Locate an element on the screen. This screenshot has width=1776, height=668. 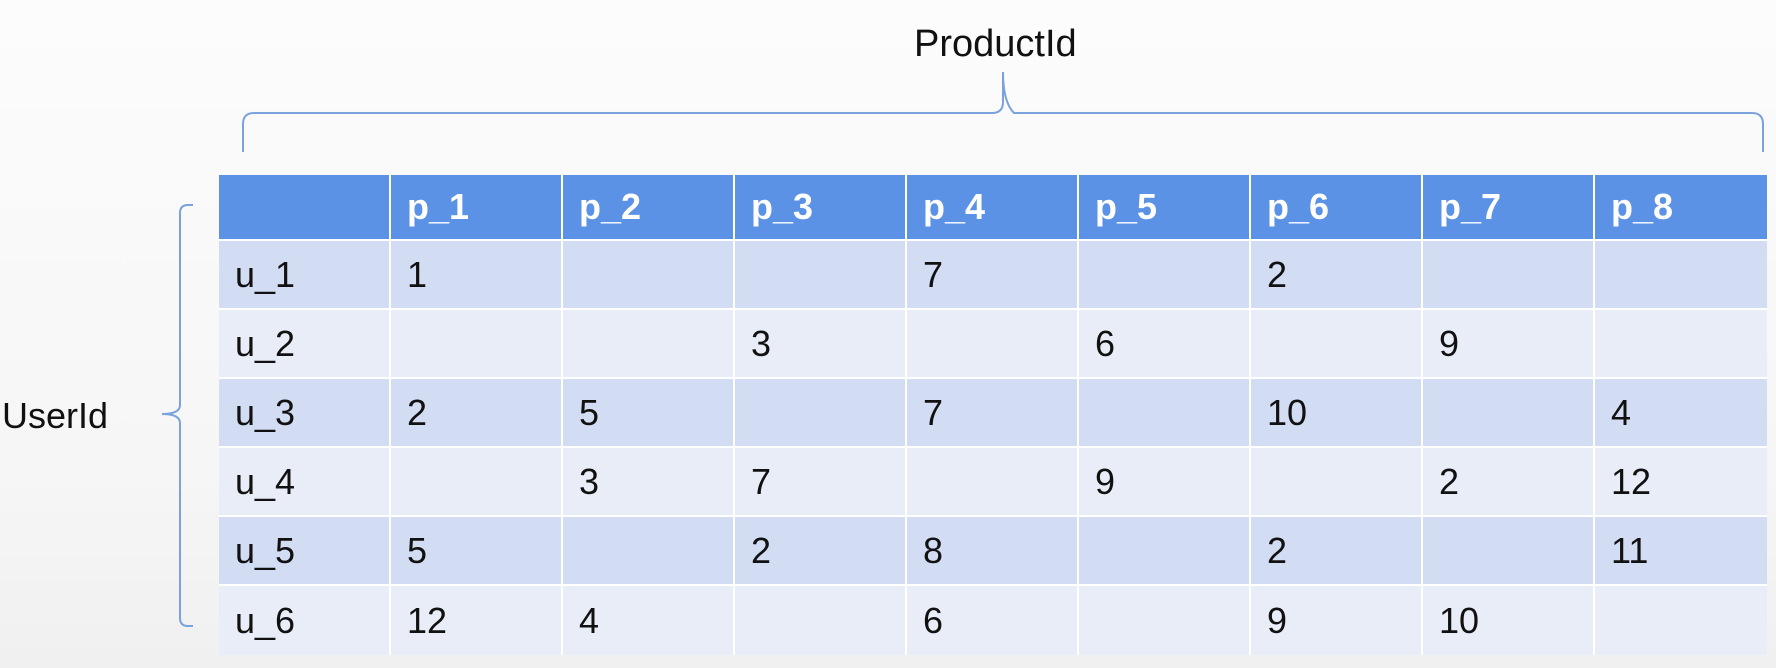
table-cell: 11 is located at coordinates (1681, 551).